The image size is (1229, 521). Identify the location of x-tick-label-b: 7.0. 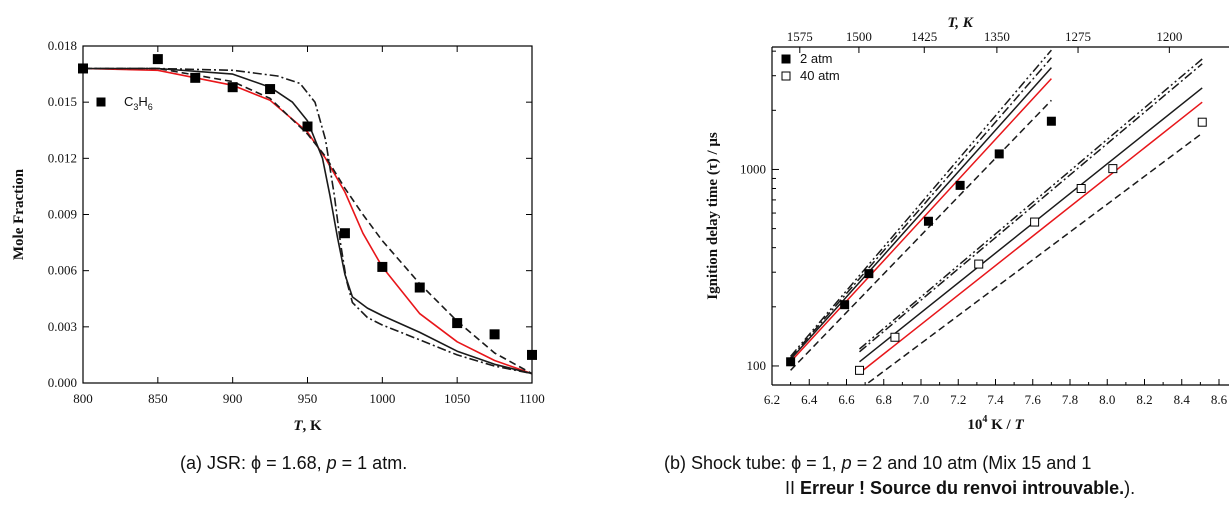
(921, 399).